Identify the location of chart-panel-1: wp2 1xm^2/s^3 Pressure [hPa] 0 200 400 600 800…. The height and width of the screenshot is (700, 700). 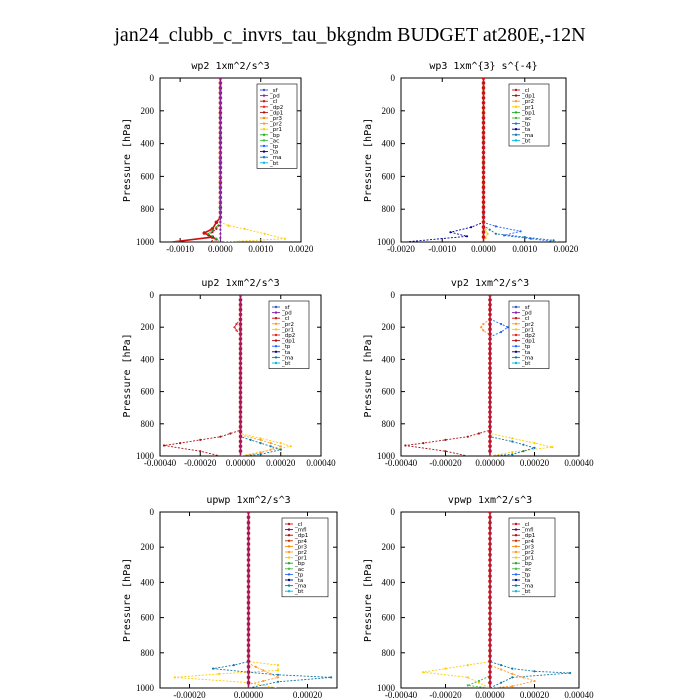
(218, 157).